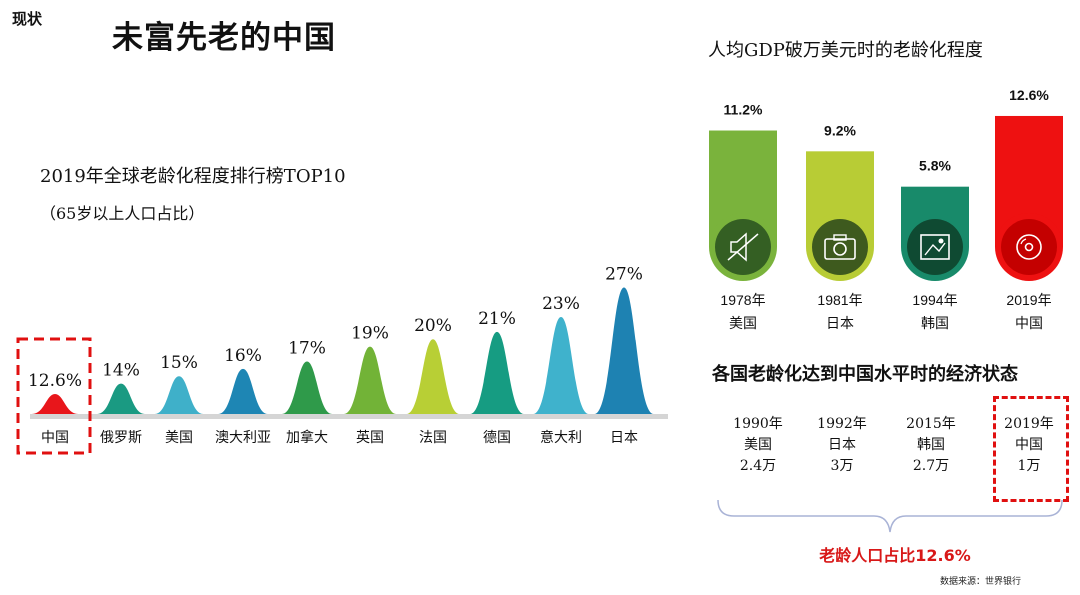  Describe the element at coordinates (981, 582) in the screenshot. I see `source-note: 数据来源：世界银行` at that location.